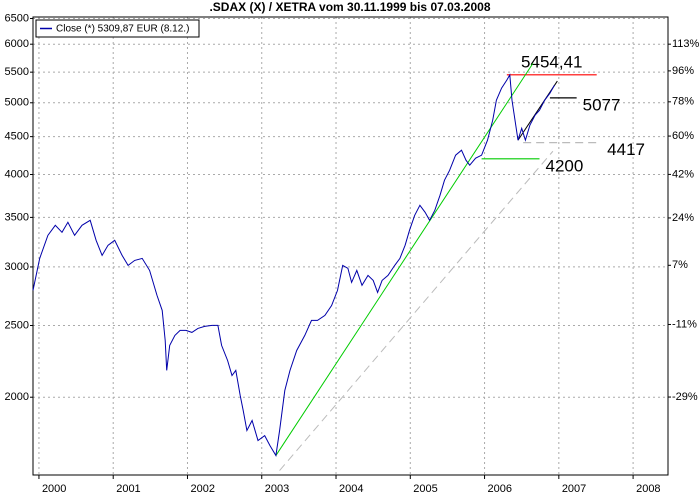 This screenshot has height=500, width=700. Describe the element at coordinates (17, 44) in the screenshot. I see `y-tick-label: 6000` at that location.